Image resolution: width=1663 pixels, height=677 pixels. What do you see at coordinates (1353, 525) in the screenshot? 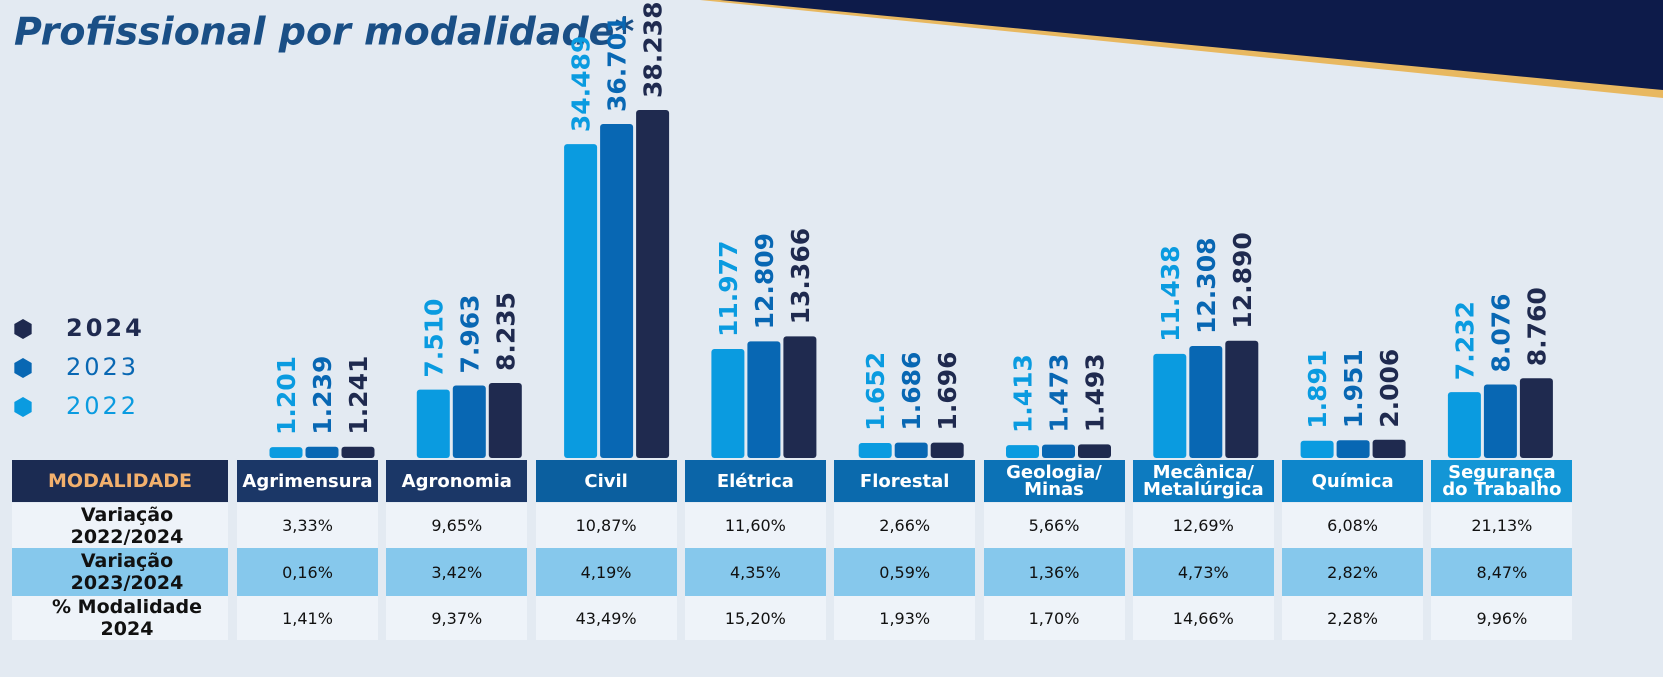
I see `table-cell: 6,08%` at bounding box center [1353, 525].